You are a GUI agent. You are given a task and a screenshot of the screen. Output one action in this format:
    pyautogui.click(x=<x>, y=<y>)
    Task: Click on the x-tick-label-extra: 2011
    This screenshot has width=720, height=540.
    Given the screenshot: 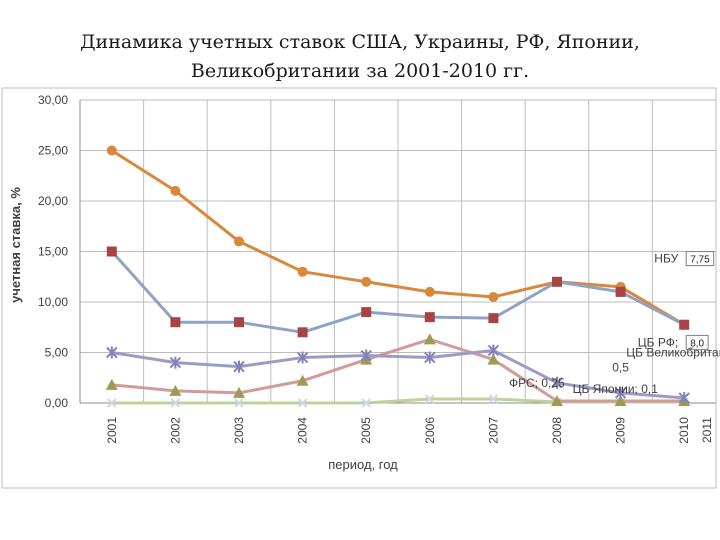 What is the action you would take?
    pyautogui.click(x=707, y=430)
    